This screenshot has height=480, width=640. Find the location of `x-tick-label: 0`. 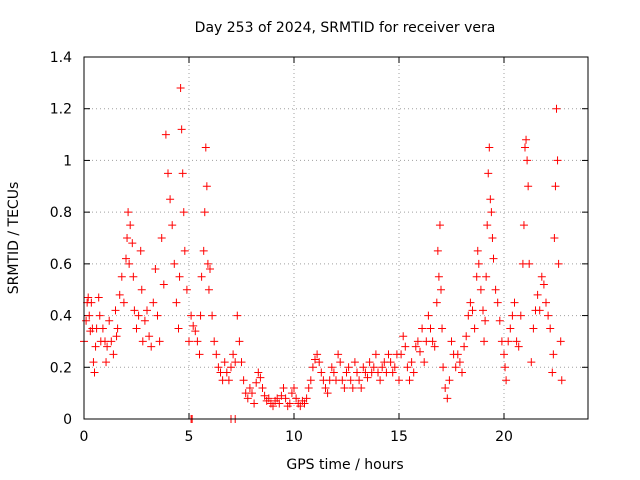

x-tick-label: 0 is located at coordinates (84, 437).